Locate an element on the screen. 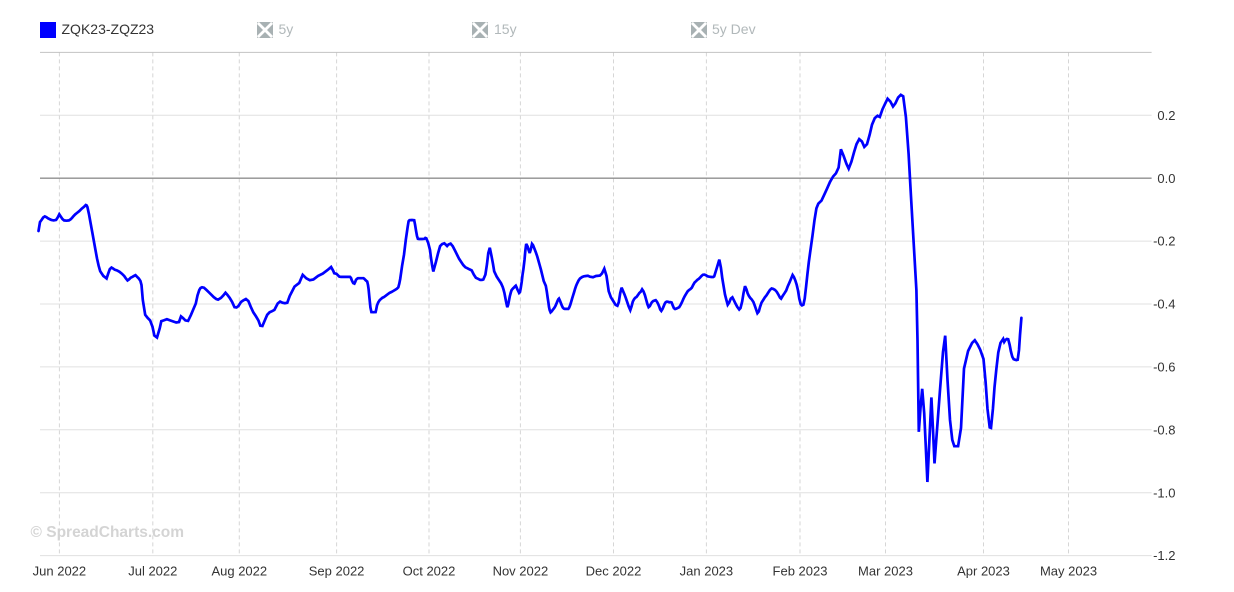  svg-text: Feb 2023 is located at coordinates (800, 571).